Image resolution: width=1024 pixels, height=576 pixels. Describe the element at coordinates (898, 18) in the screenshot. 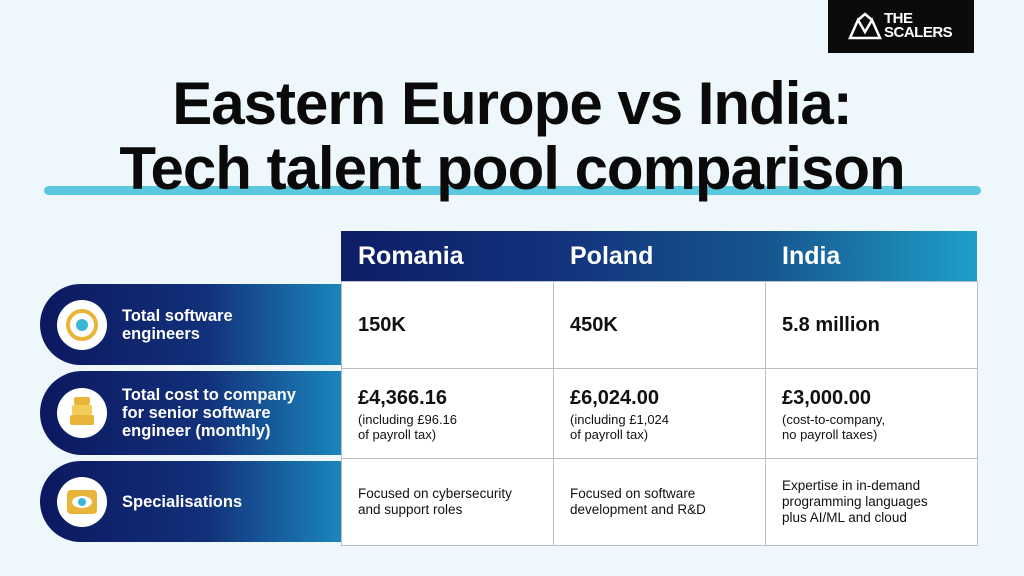

I see `brand-line: THE` at that location.